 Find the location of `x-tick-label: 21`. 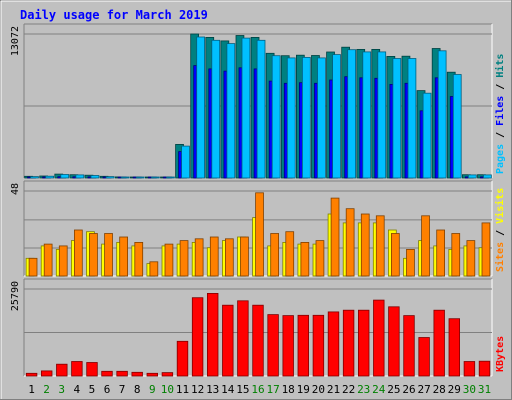

x-tick-label: 21 is located at coordinates (333, 389).